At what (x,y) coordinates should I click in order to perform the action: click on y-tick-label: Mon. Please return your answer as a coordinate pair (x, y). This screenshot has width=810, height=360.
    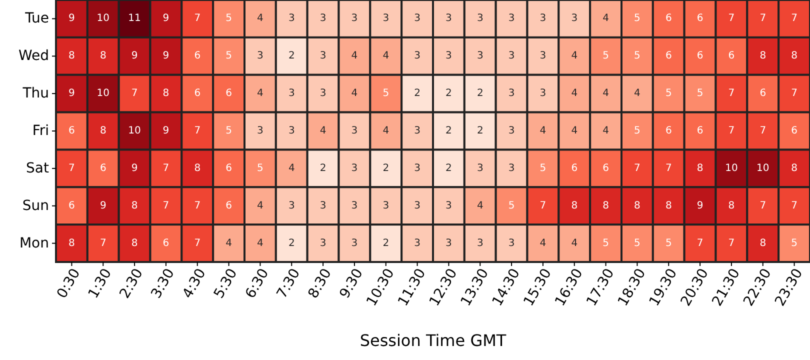
    Looking at the image, I should click on (34, 243).